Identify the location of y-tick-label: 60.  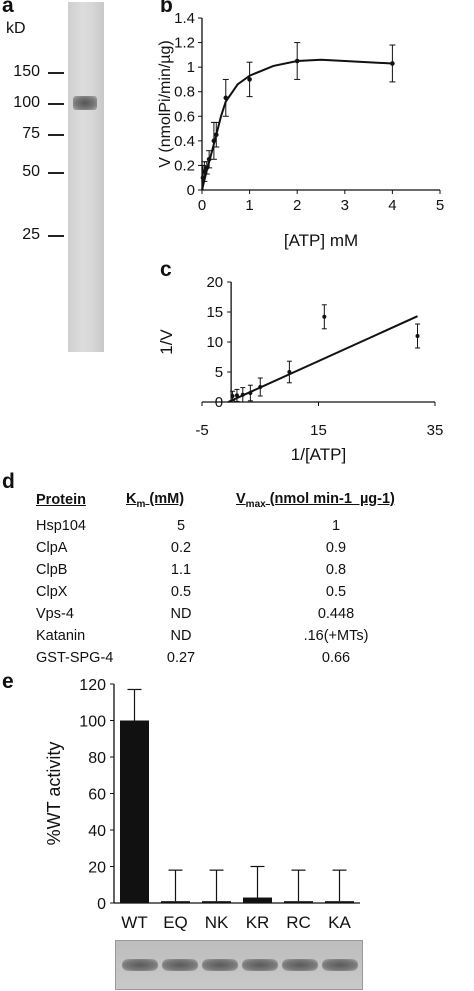
(97, 795).